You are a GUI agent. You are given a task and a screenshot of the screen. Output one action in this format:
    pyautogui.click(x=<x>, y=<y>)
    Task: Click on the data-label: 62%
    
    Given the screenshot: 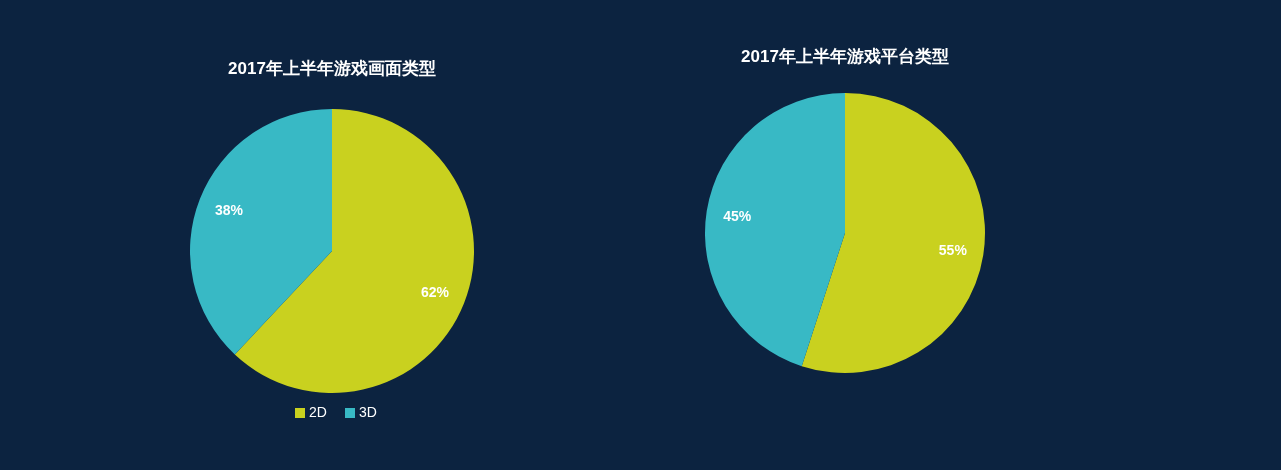 What is the action you would take?
    pyautogui.click(x=435, y=291)
    